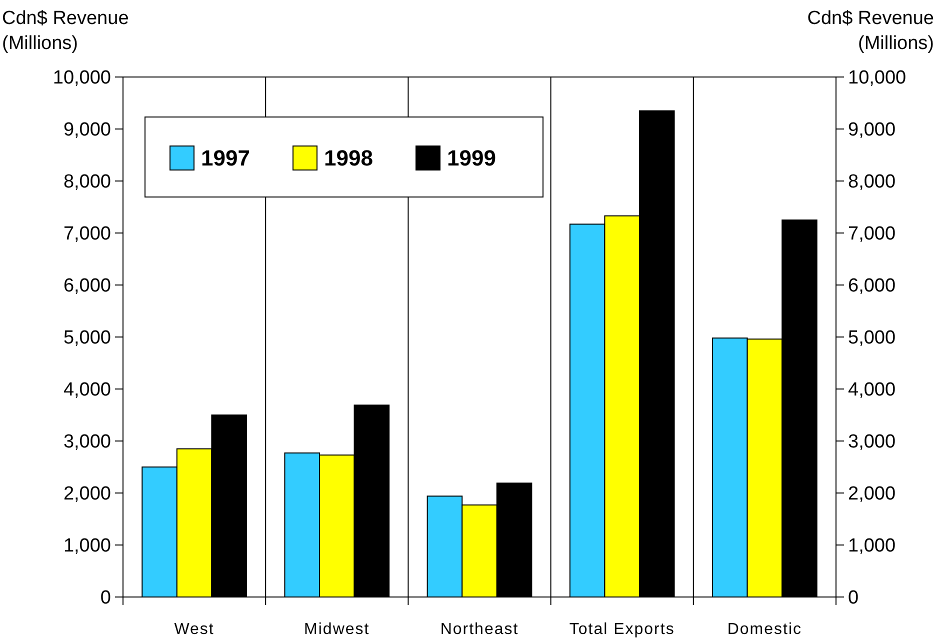 The image size is (940, 642). Describe the element at coordinates (87, 130) in the screenshot. I see `y-tick-label: 9,000` at that location.